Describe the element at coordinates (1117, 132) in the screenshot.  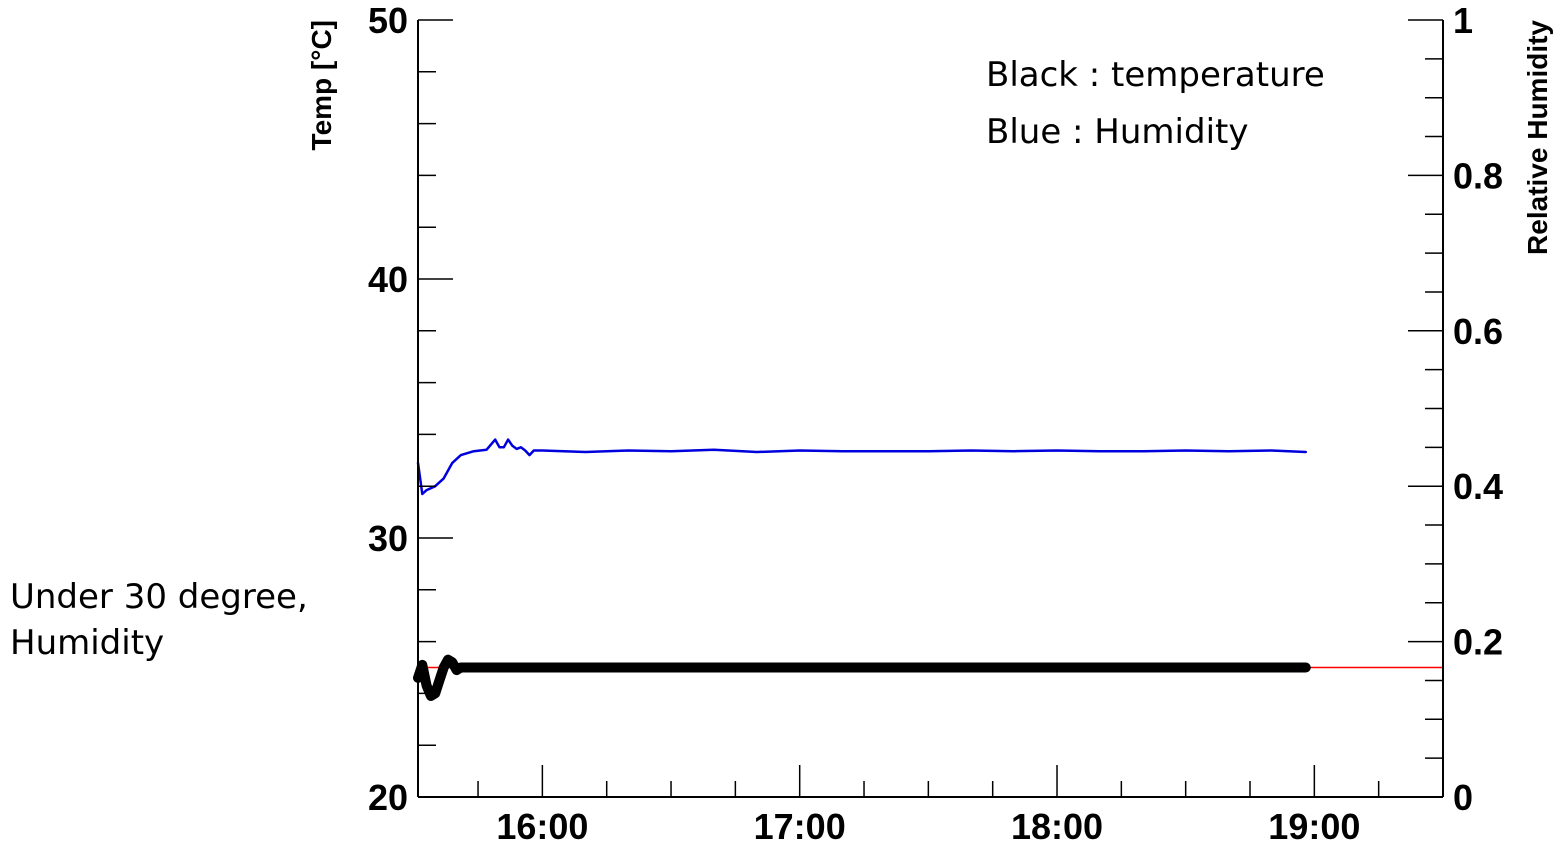
I see `legend-entry-humidity: Blue : Humidity` at that location.